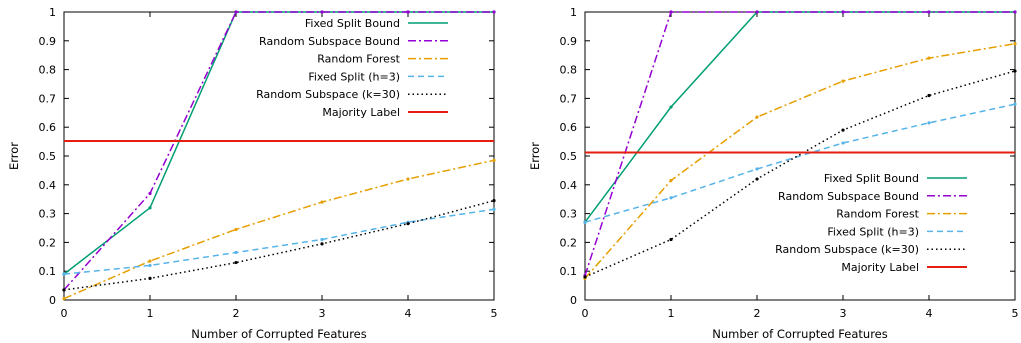  Describe the element at coordinates (569, 214) in the screenshot. I see `y-tick-label: 0.3` at that location.